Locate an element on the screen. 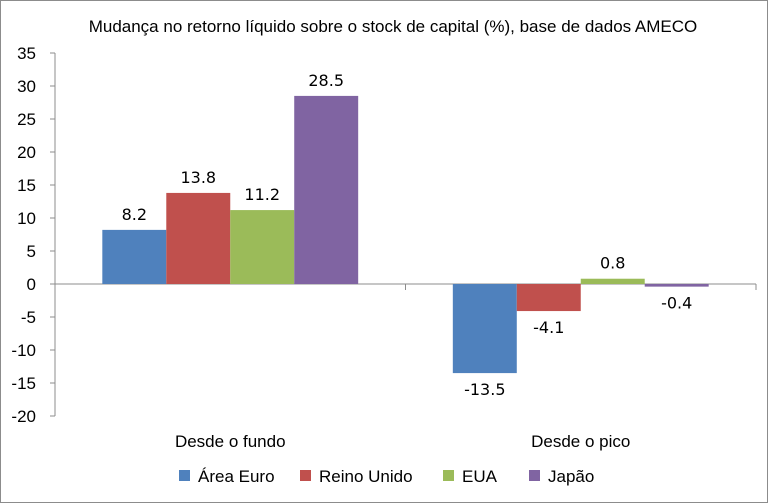  y-tick-label: 0 is located at coordinates (31, 284).